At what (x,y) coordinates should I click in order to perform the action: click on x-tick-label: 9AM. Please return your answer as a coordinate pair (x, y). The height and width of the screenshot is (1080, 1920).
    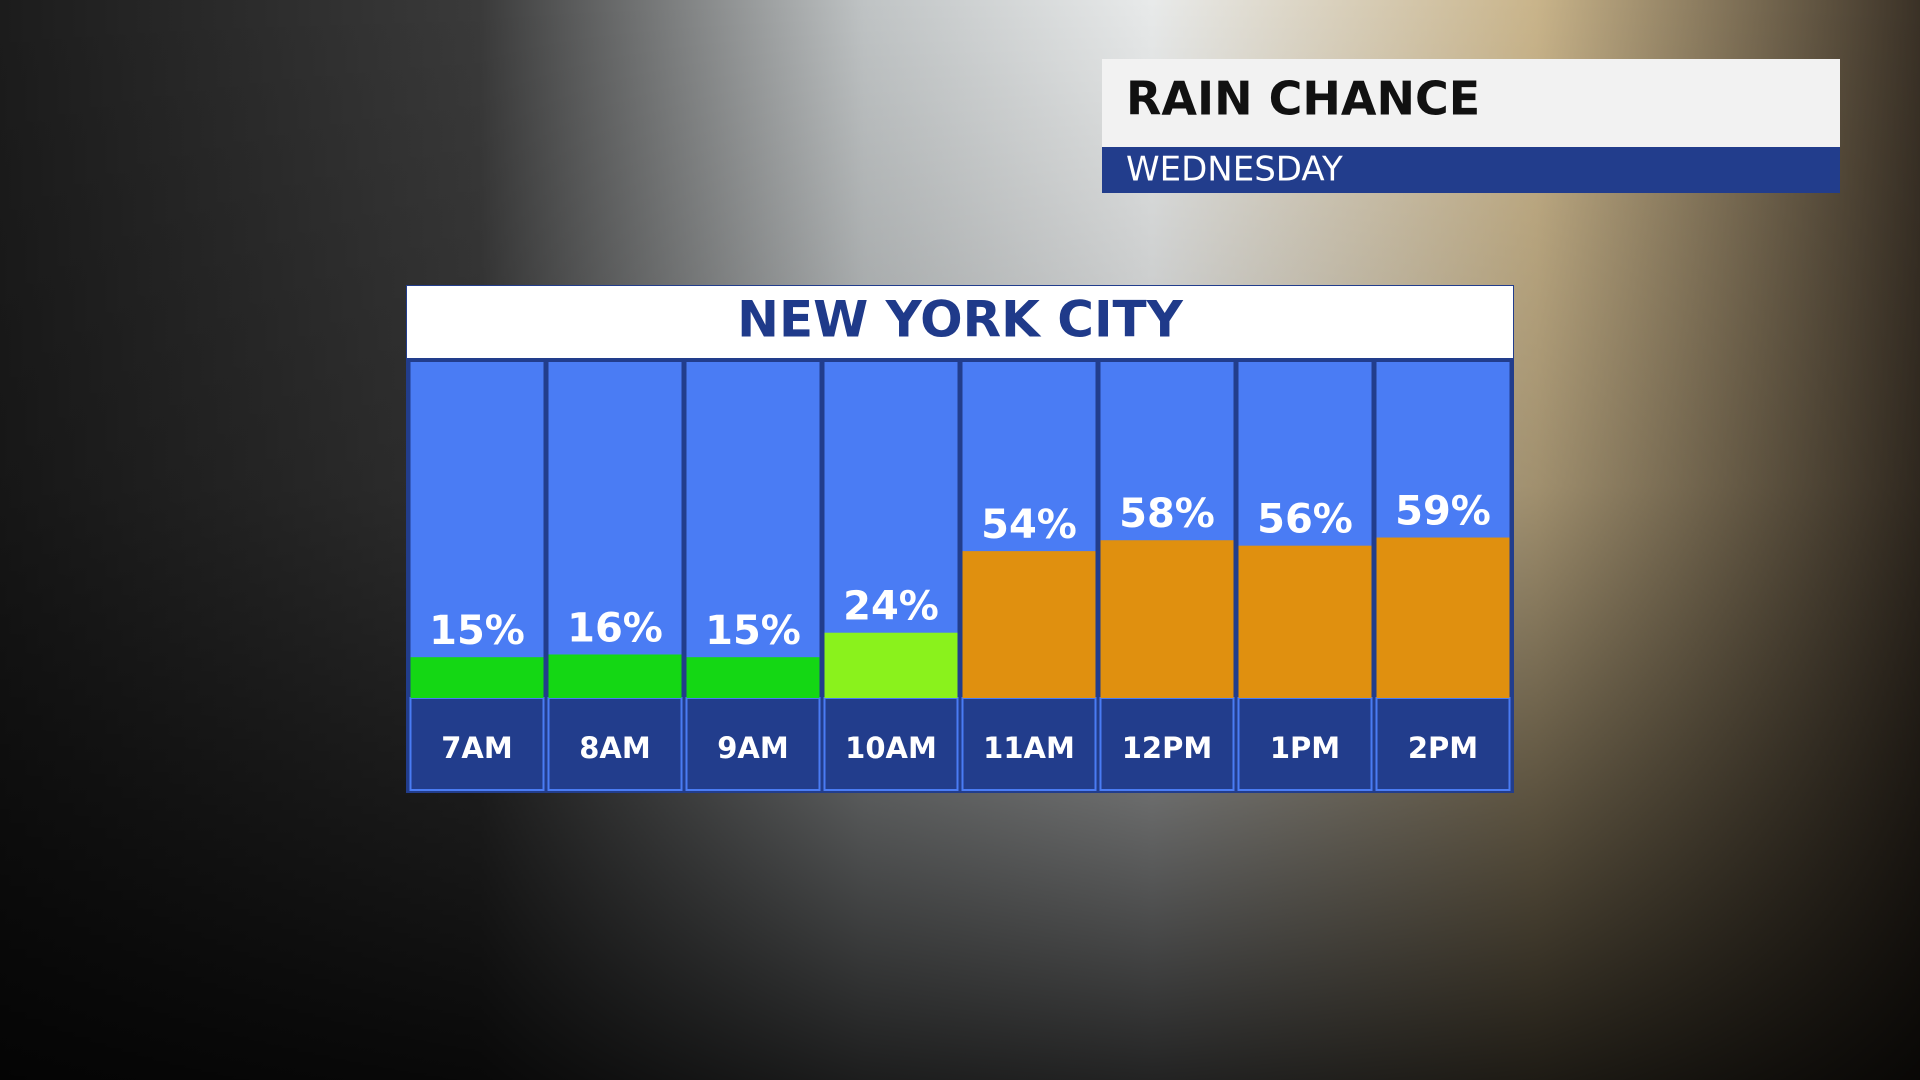
    Looking at the image, I should click on (752, 748).